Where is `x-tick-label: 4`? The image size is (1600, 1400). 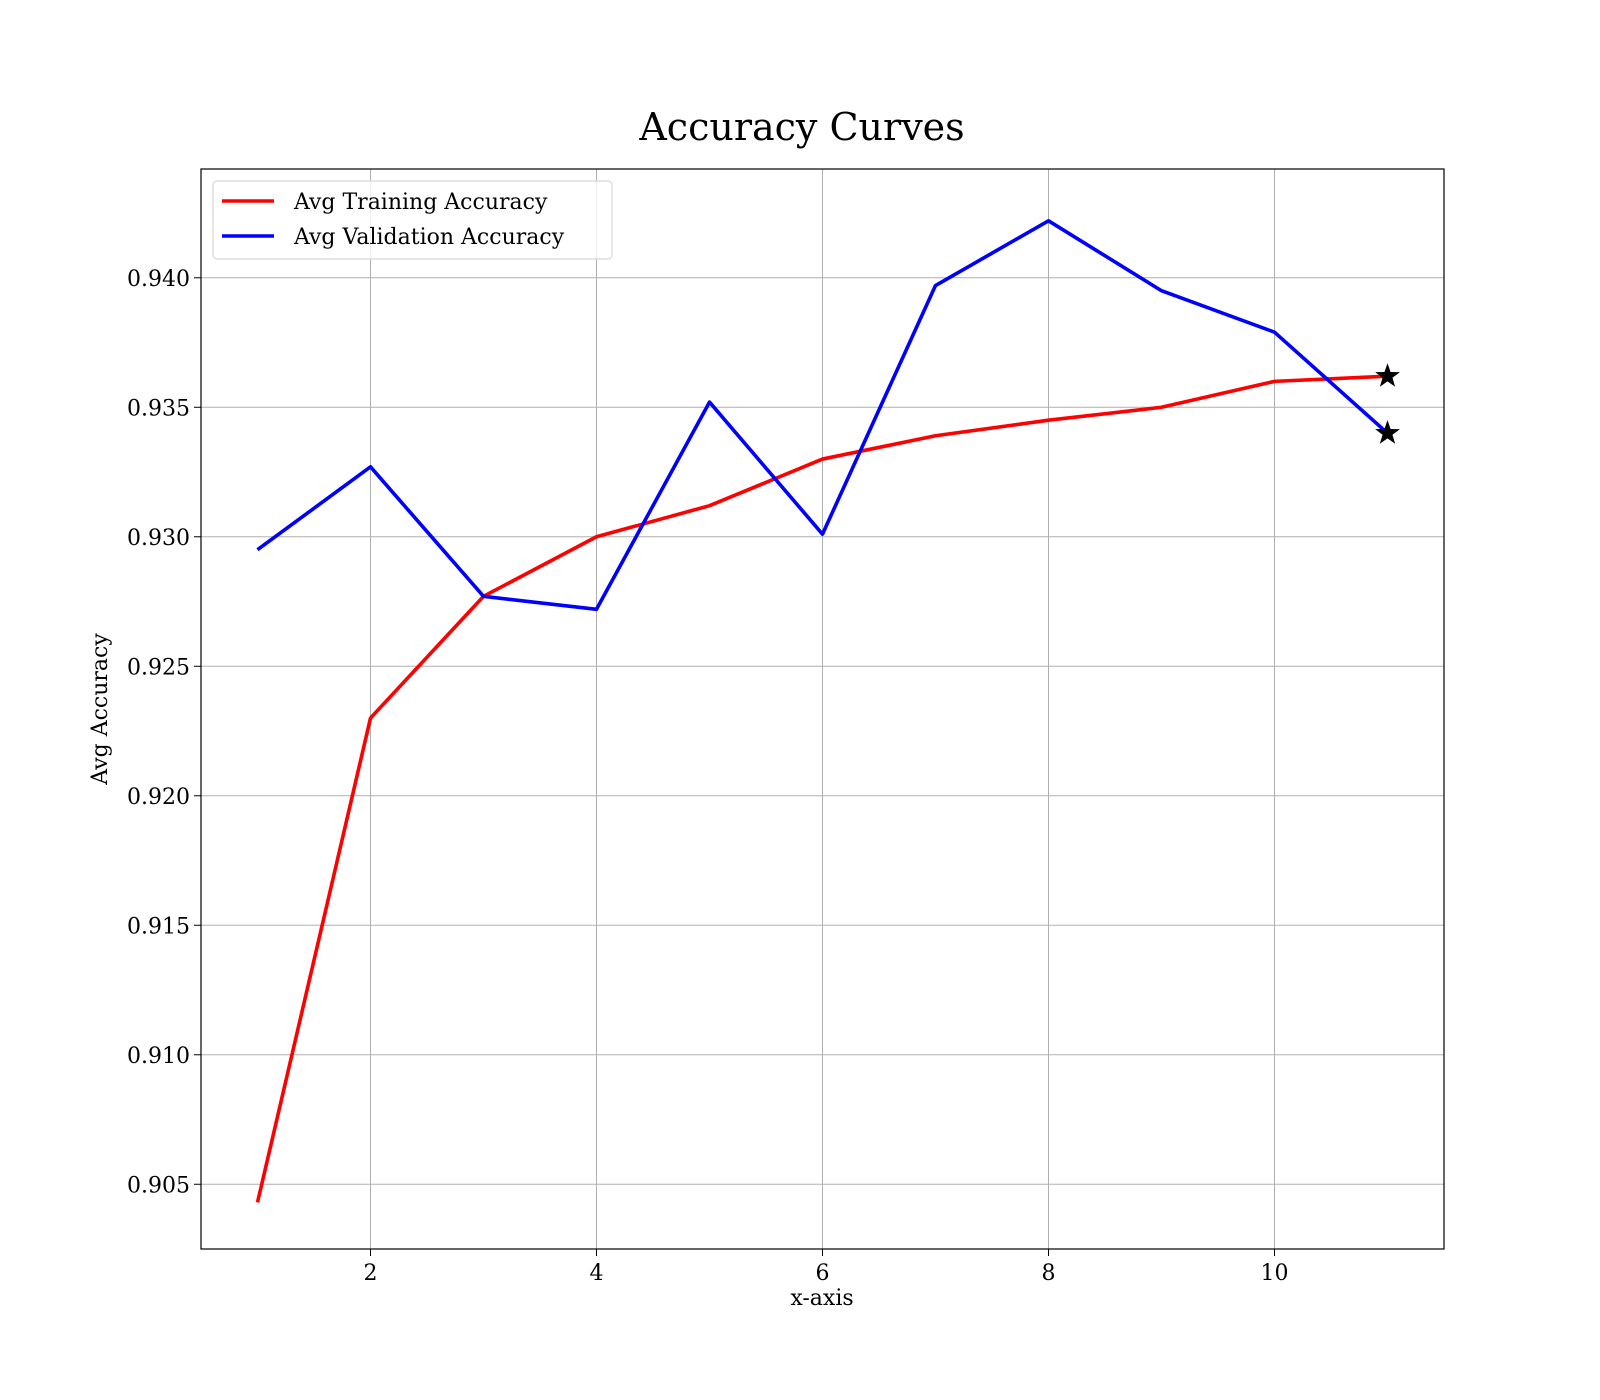
x-tick-label: 4 is located at coordinates (597, 1273).